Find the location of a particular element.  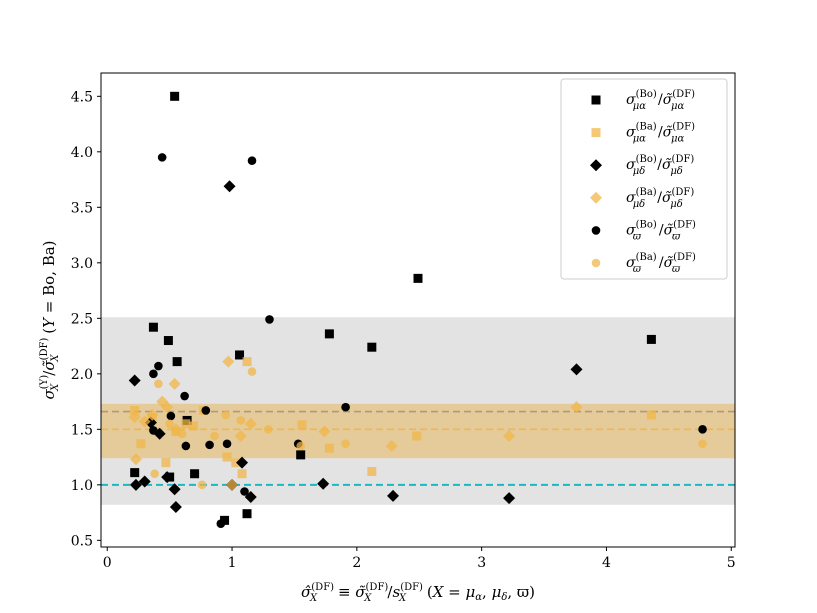

x-tick-label: 2 is located at coordinates (356, 563).